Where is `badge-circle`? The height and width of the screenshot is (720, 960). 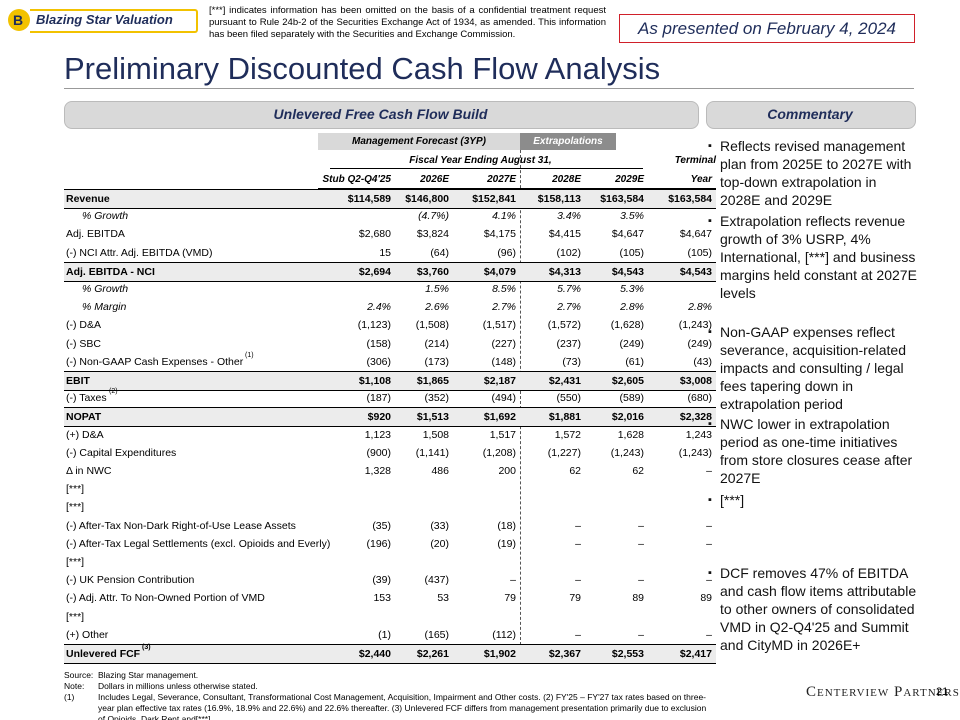 badge-circle is located at coordinates (19, 20).